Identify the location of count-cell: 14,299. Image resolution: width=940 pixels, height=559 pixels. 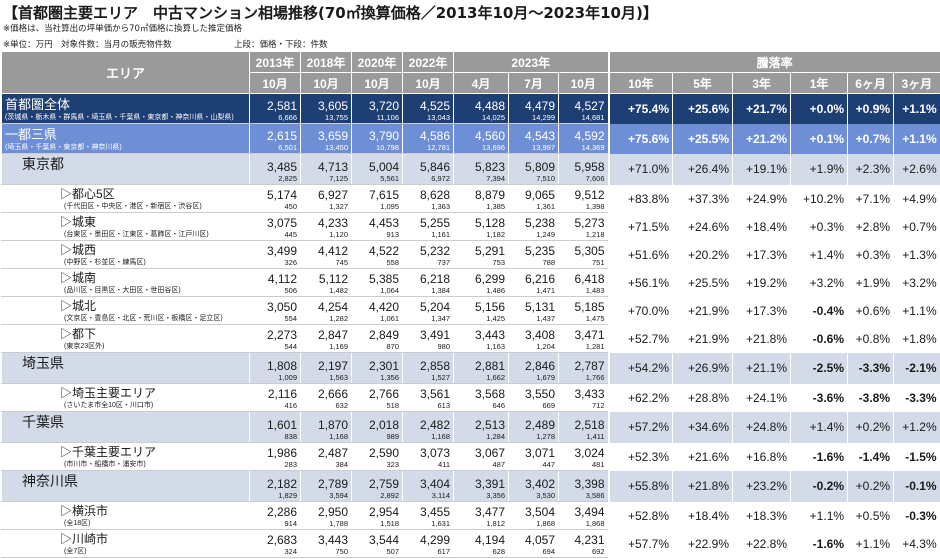
(533, 118).